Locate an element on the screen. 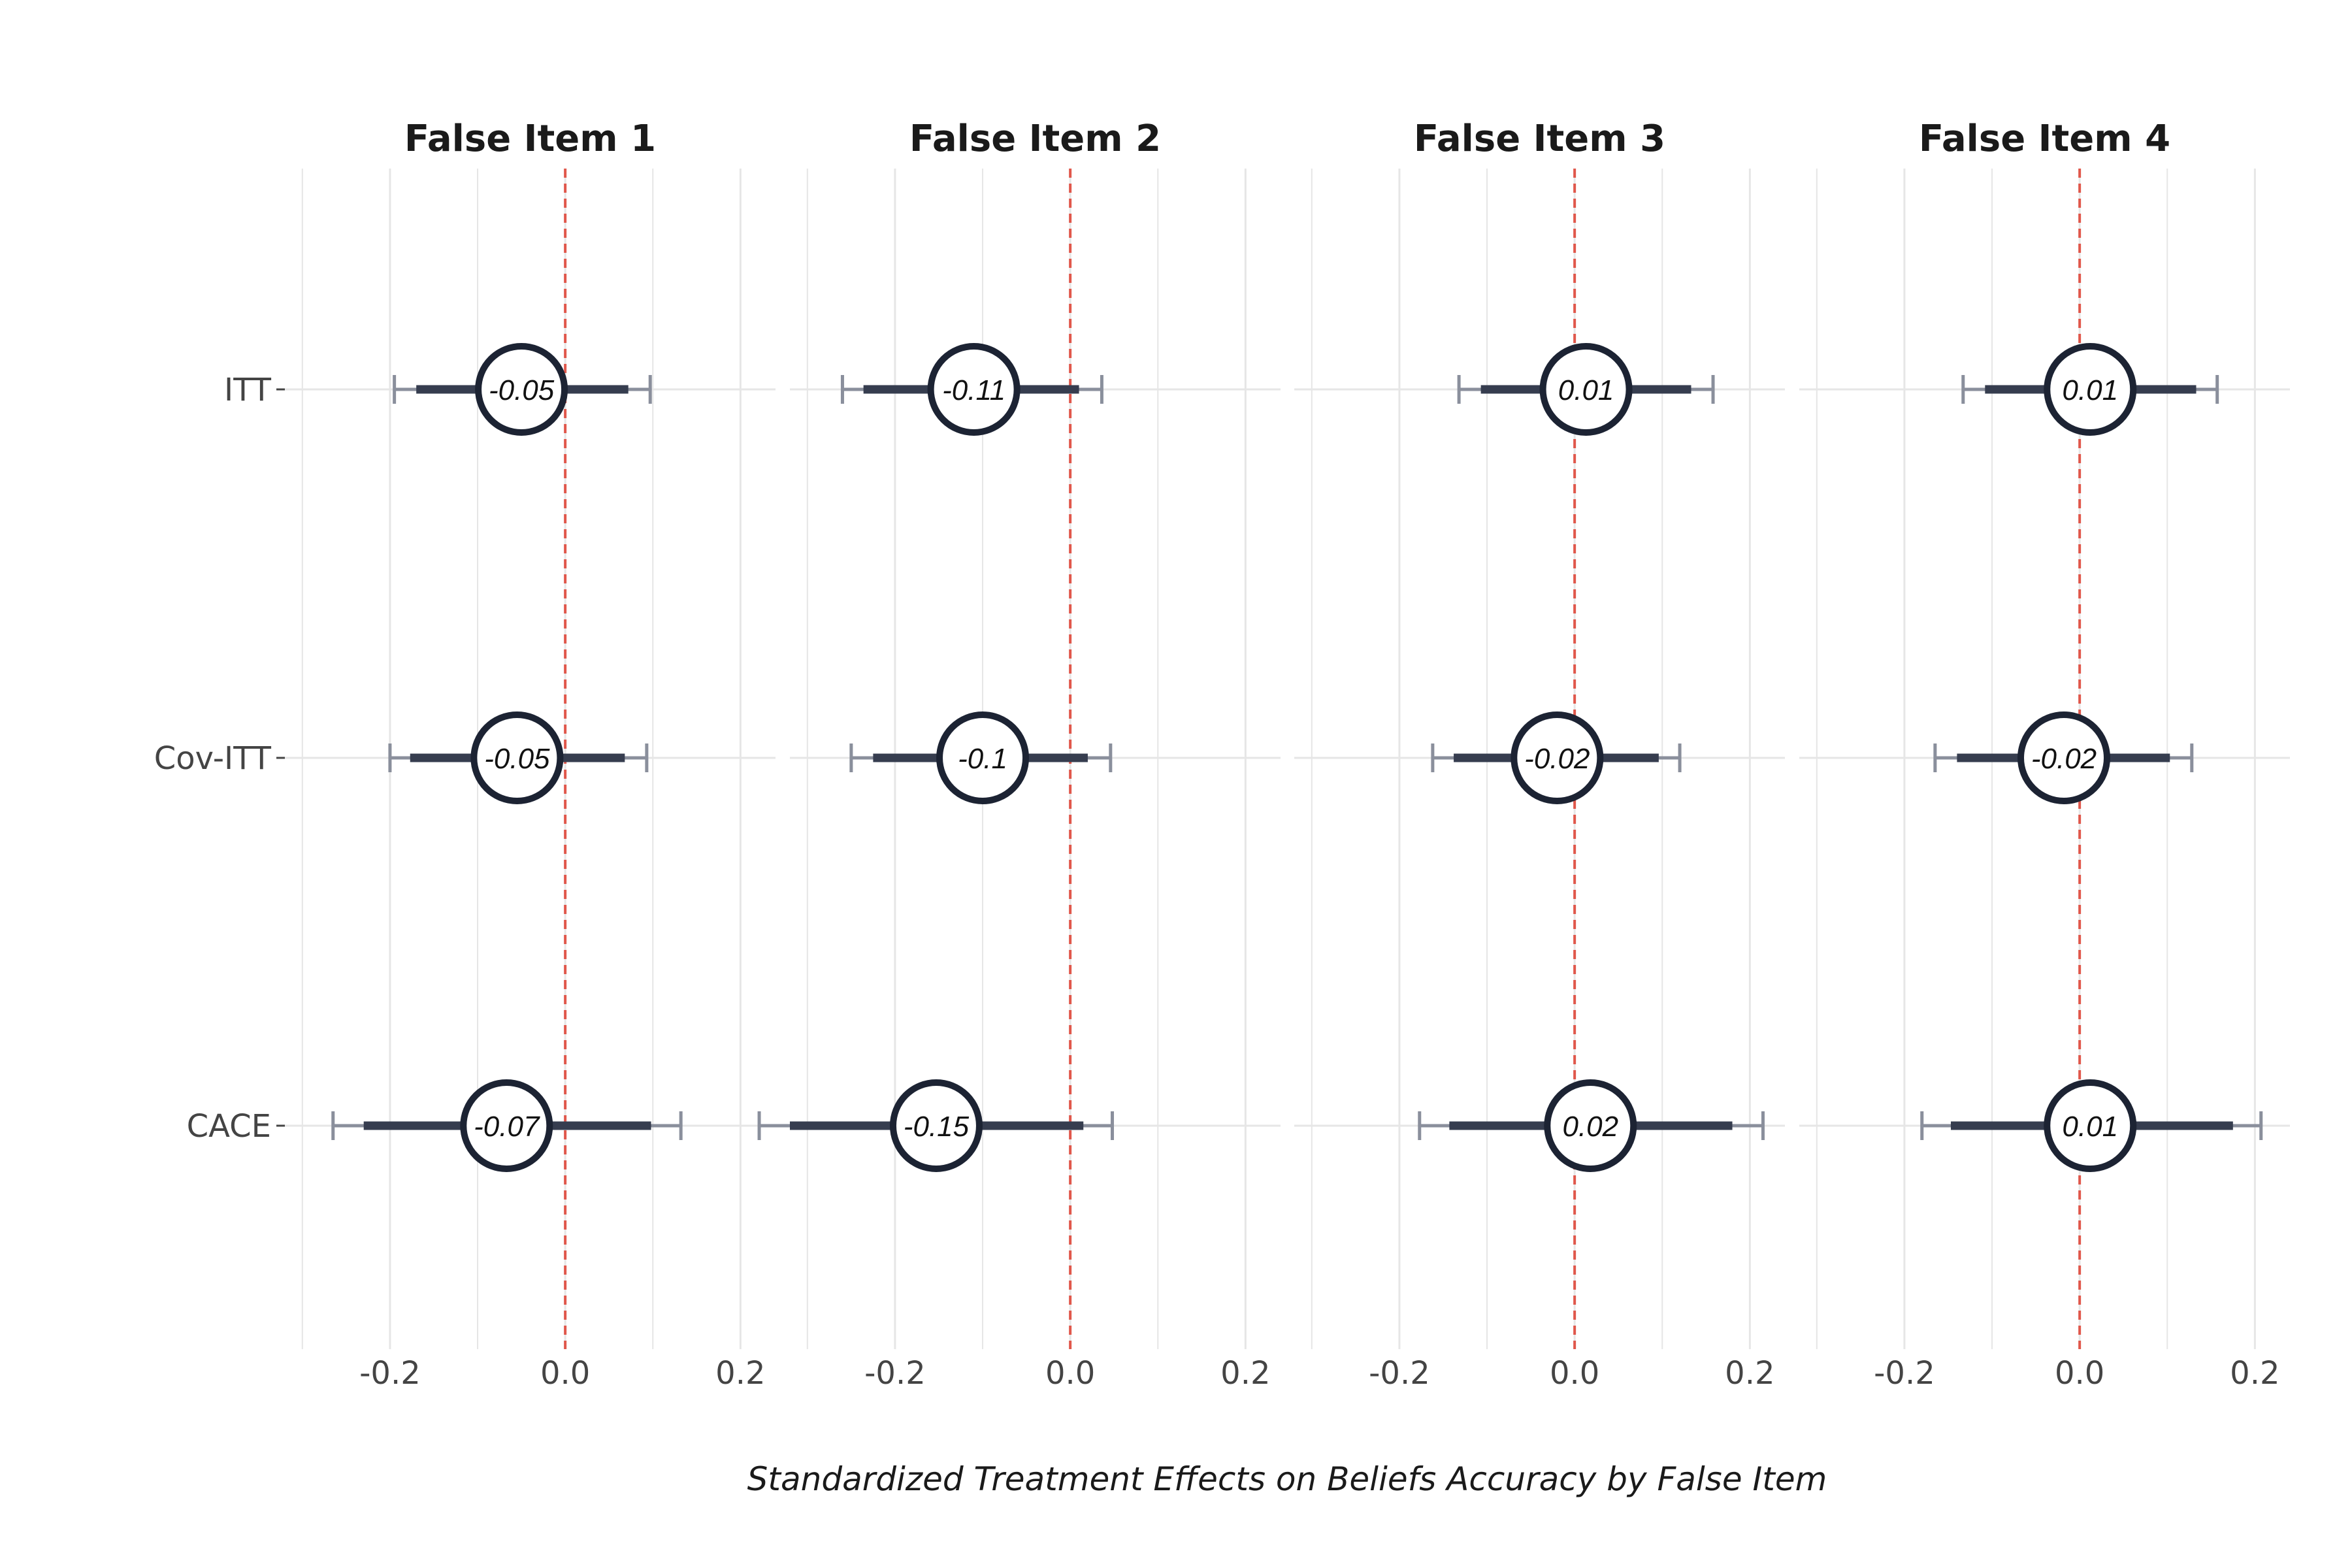 Image resolution: width=2352 pixels, height=1568 pixels. estimate-itt: -0.11 is located at coordinates (971, 389).